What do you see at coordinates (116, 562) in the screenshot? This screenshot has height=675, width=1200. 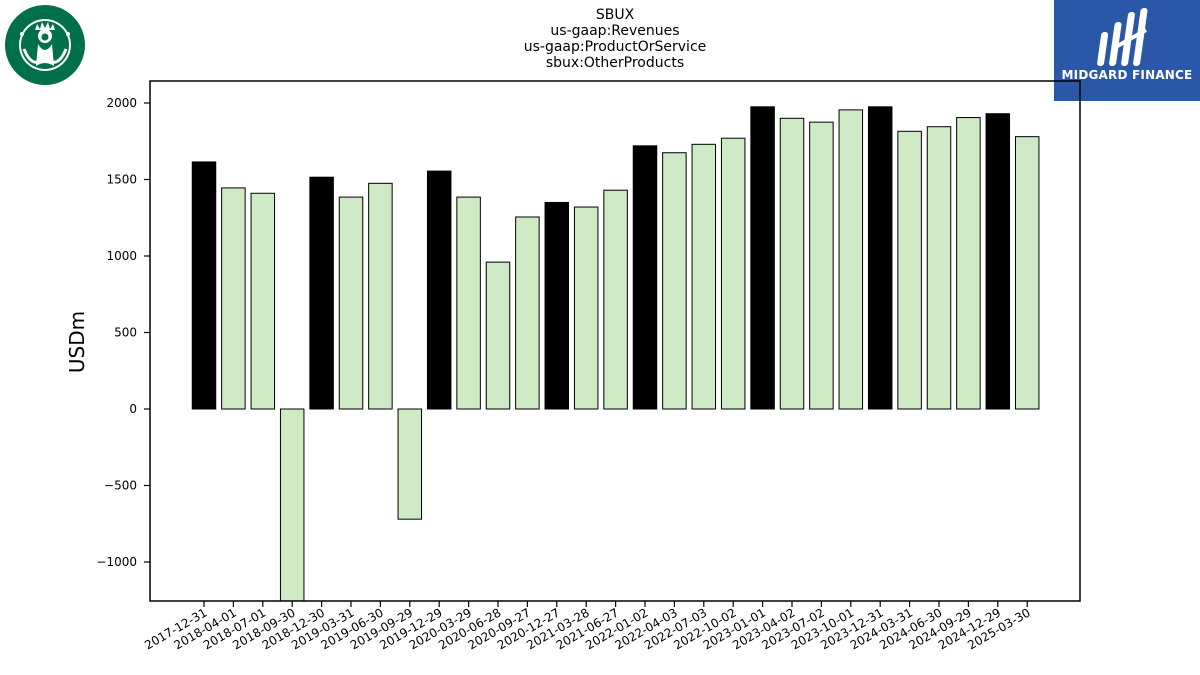 I see `y-tick-label: −1000` at bounding box center [116, 562].